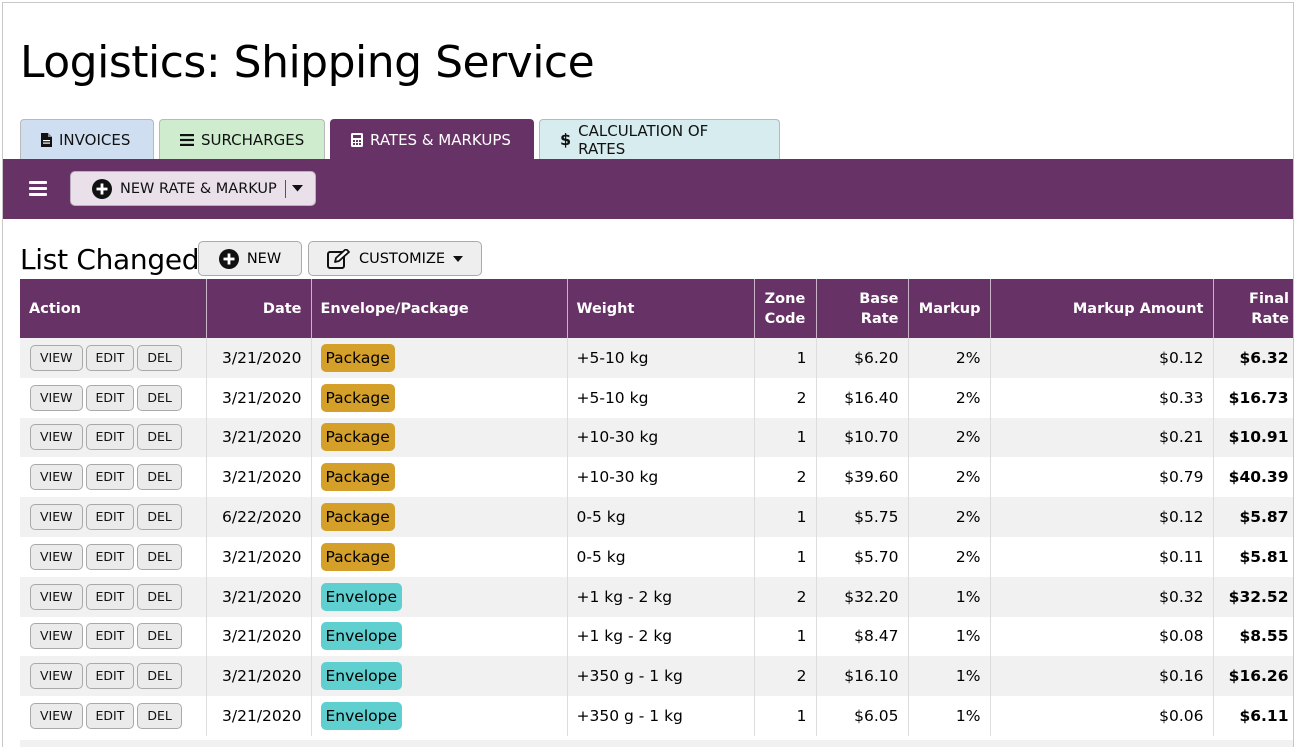 Image resolution: width=1296 pixels, height=747 pixels. I want to click on final-rate-cell: $6.32, so click(1253, 358).